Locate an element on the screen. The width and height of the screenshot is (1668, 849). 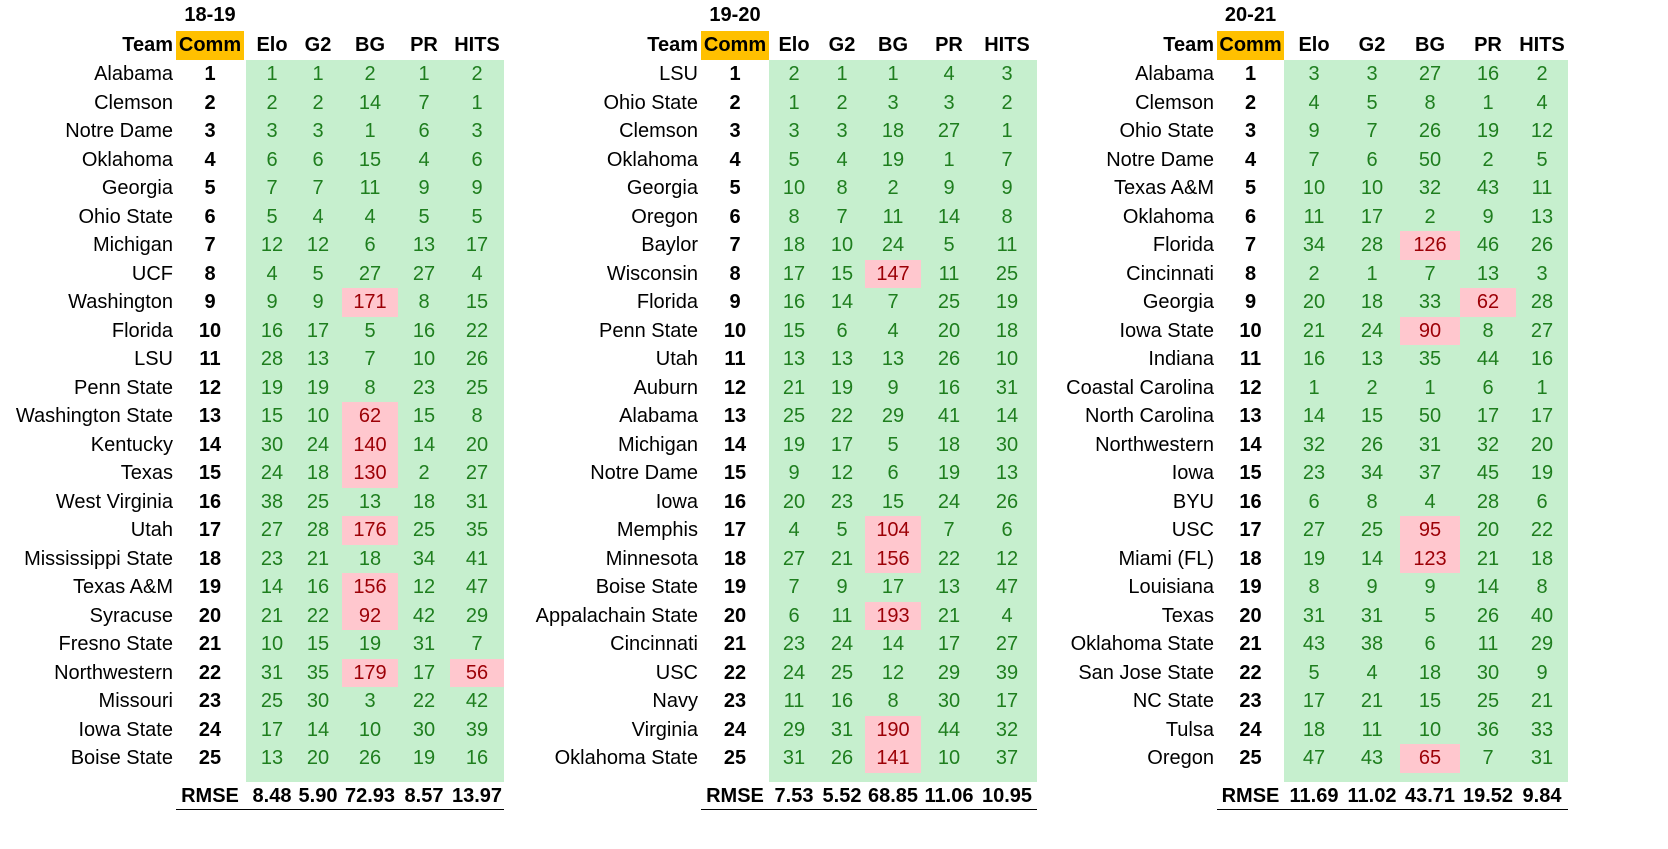
team-name: Fresno State is located at coordinates (115, 644).